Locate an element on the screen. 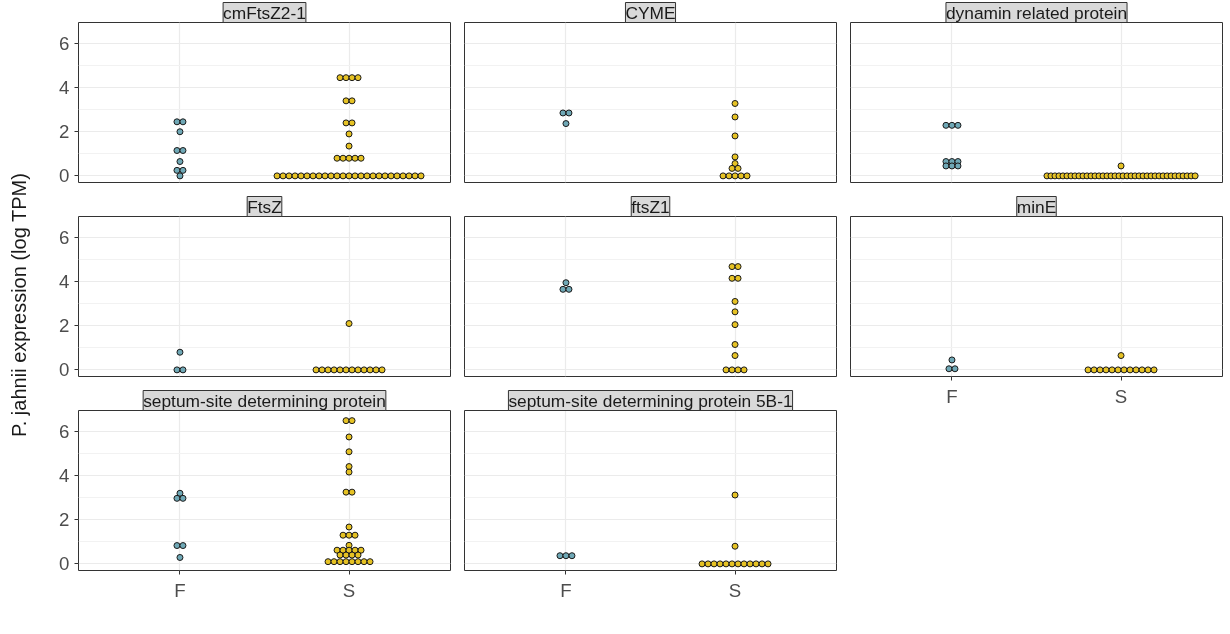  chart-title: minE is located at coordinates (1036, 206).